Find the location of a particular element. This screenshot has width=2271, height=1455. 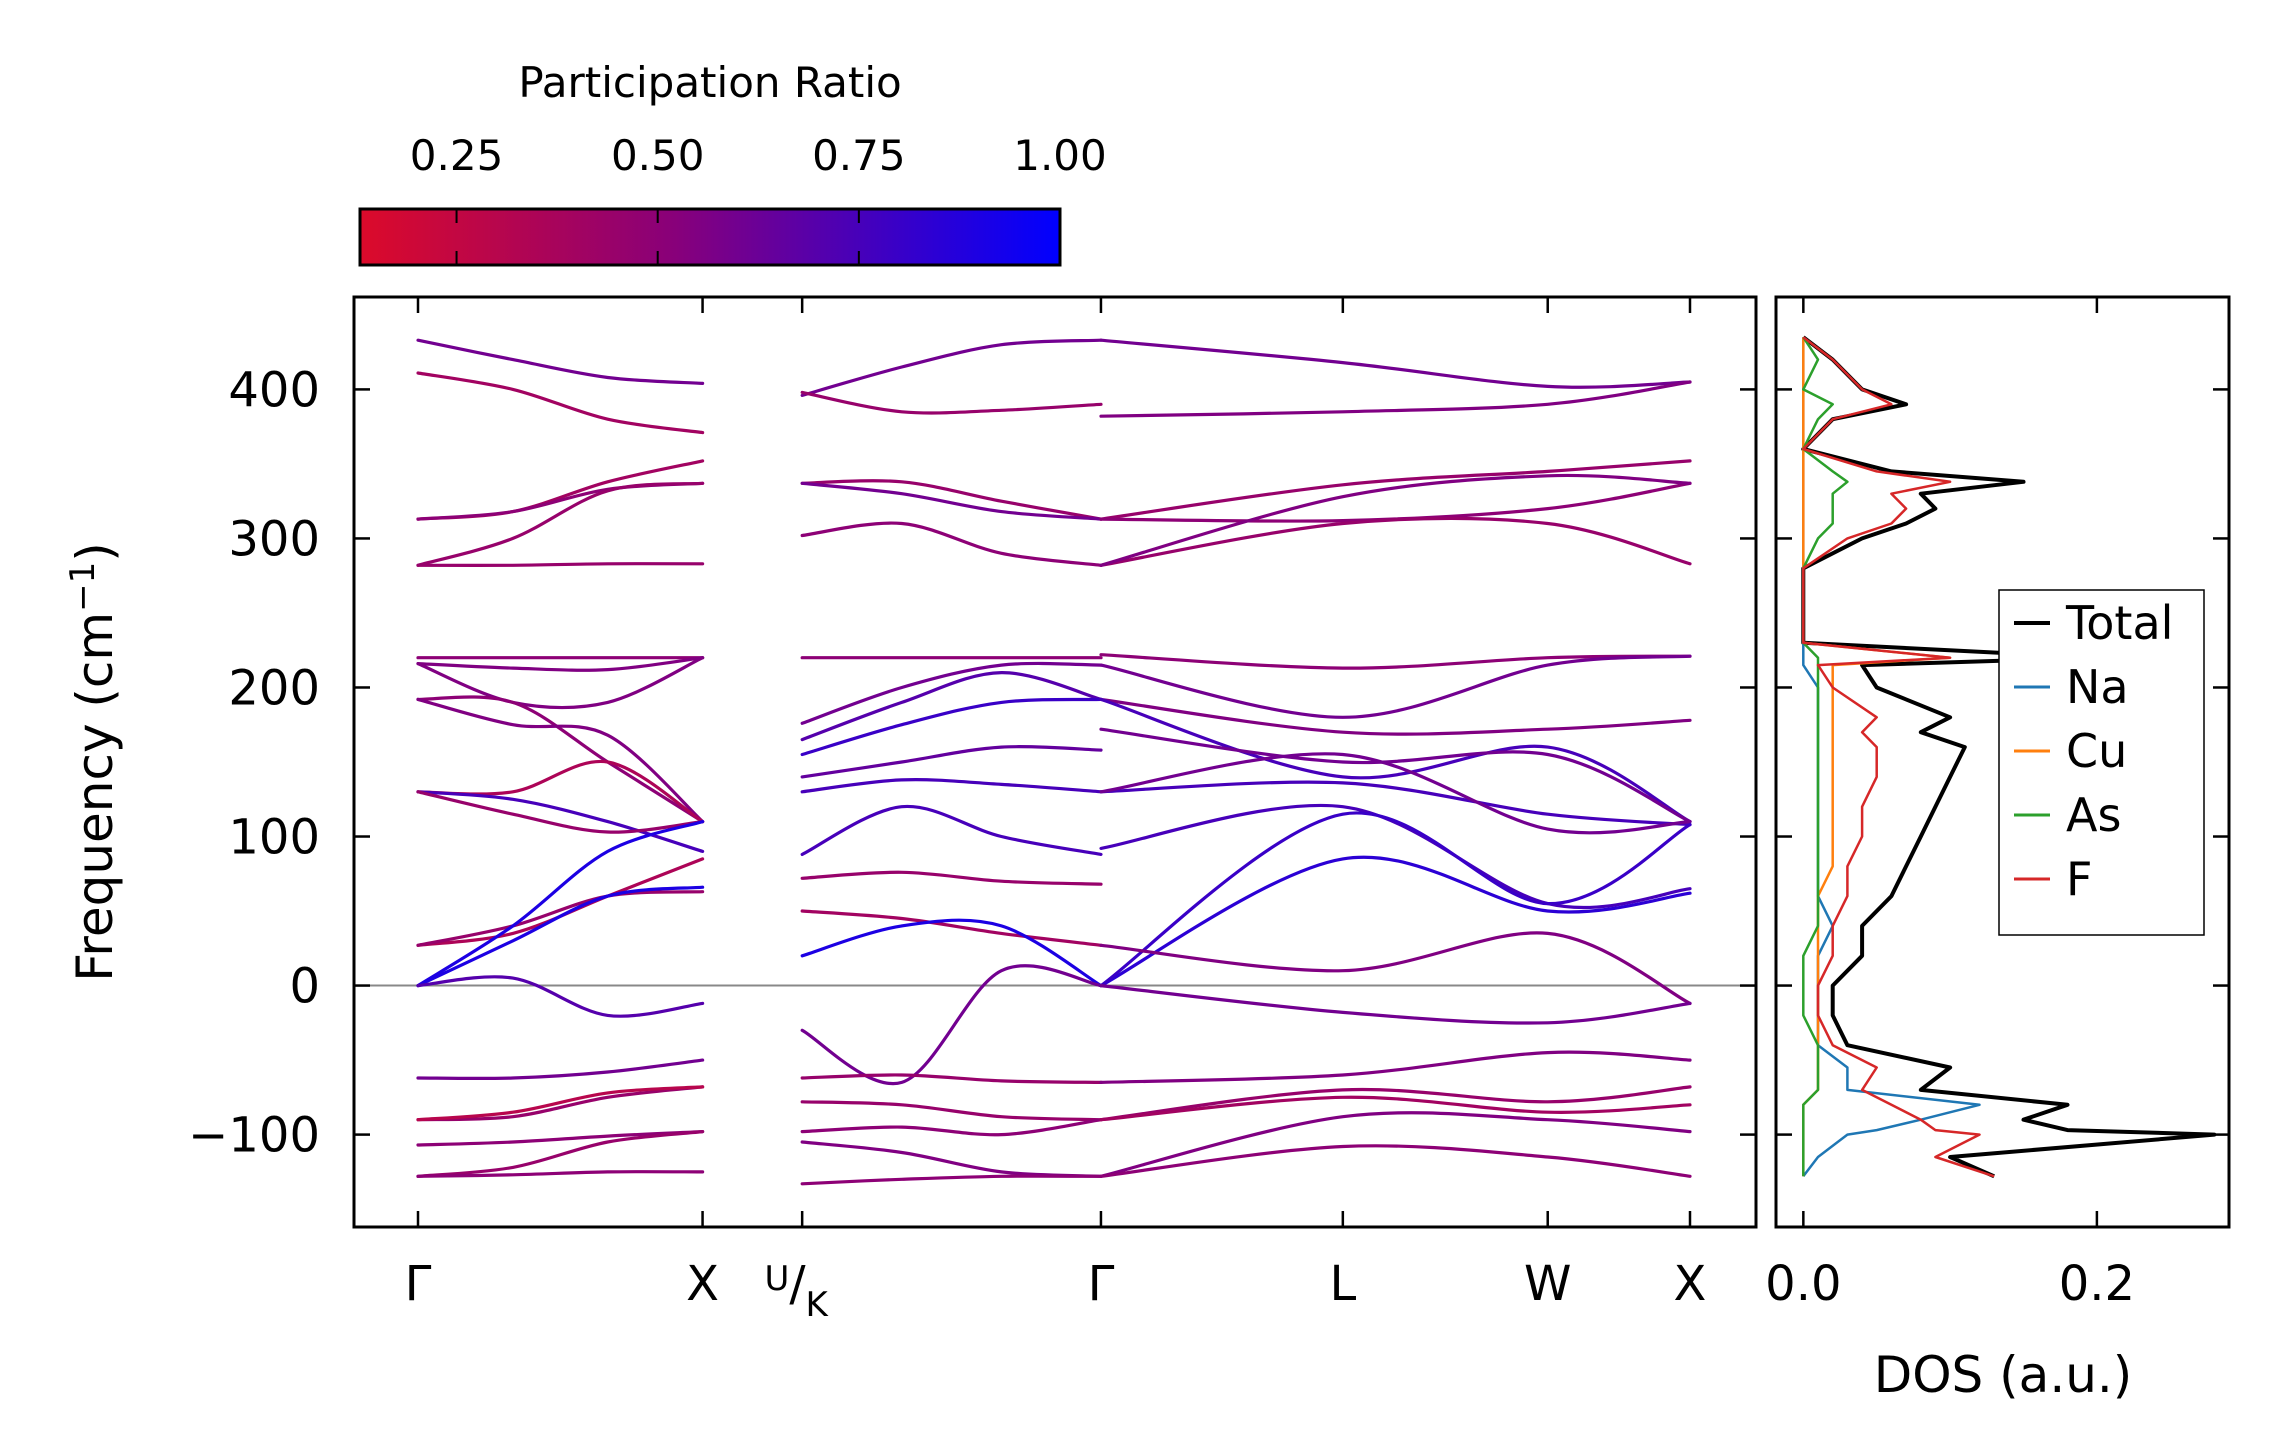

dos-curve-na is located at coordinates (1891, 757).